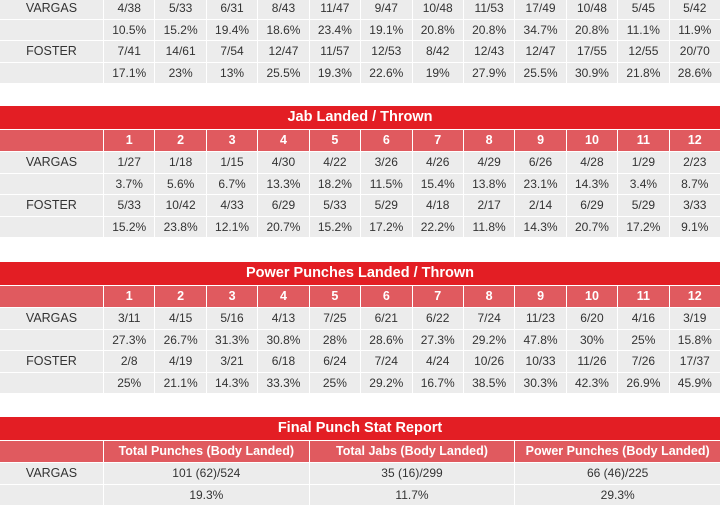 This screenshot has width=720, height=505. I want to click on percentage-cell: 38.5%, so click(489, 383).